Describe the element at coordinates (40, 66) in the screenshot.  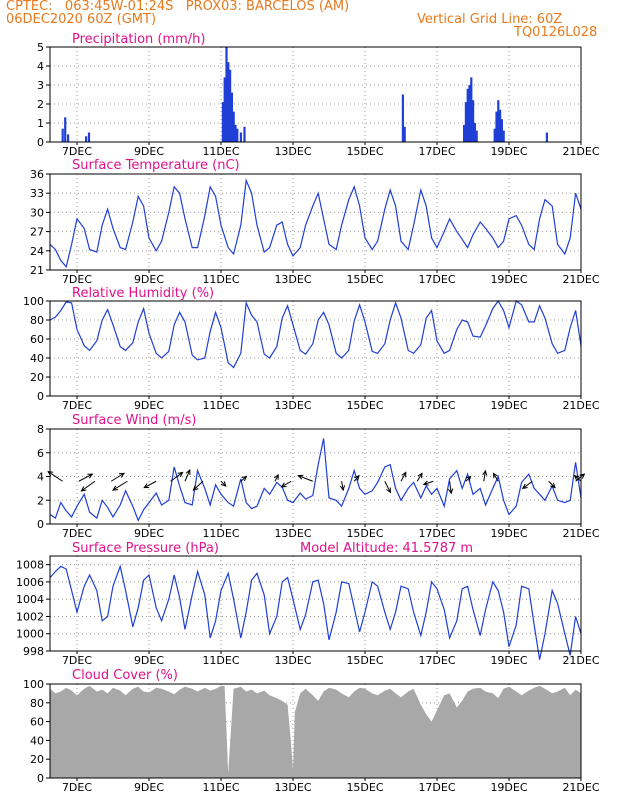
I see `precip-ytick-label: 4` at that location.